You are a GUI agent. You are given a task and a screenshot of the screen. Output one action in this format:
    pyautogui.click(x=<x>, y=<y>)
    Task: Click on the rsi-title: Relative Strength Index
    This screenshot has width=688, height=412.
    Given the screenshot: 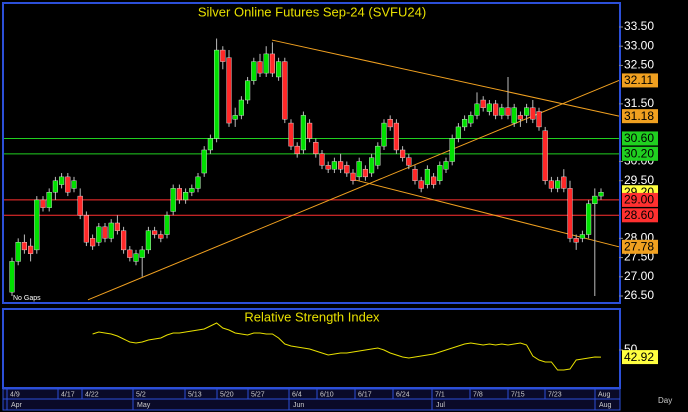 What is the action you would take?
    pyautogui.click(x=312, y=316)
    